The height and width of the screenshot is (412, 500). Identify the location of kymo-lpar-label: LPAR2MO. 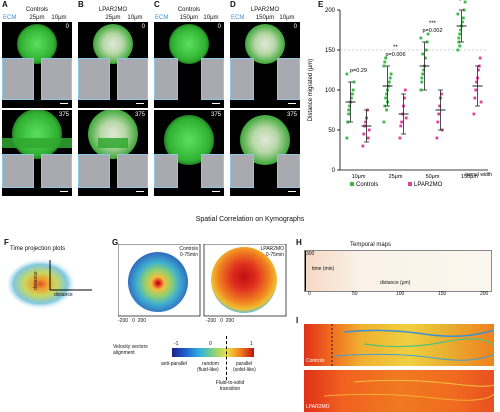
(318, 407).